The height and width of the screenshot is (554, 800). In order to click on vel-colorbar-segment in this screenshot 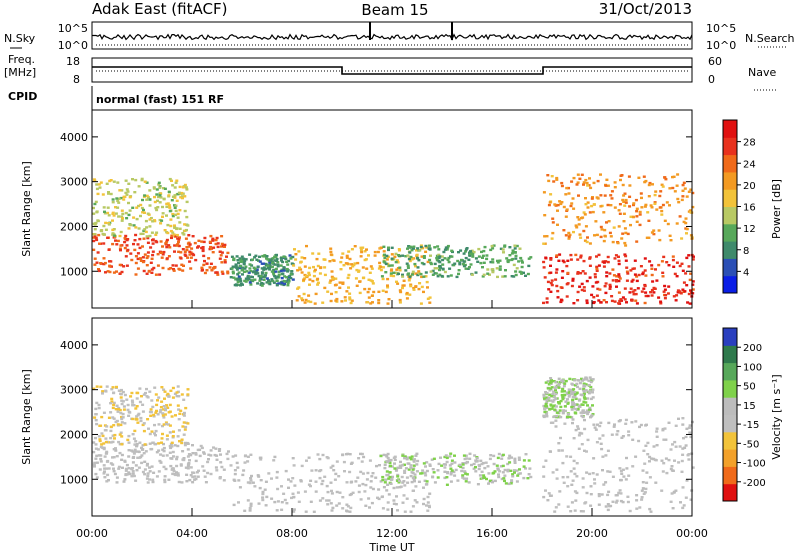, I will do `click(730, 337)`.